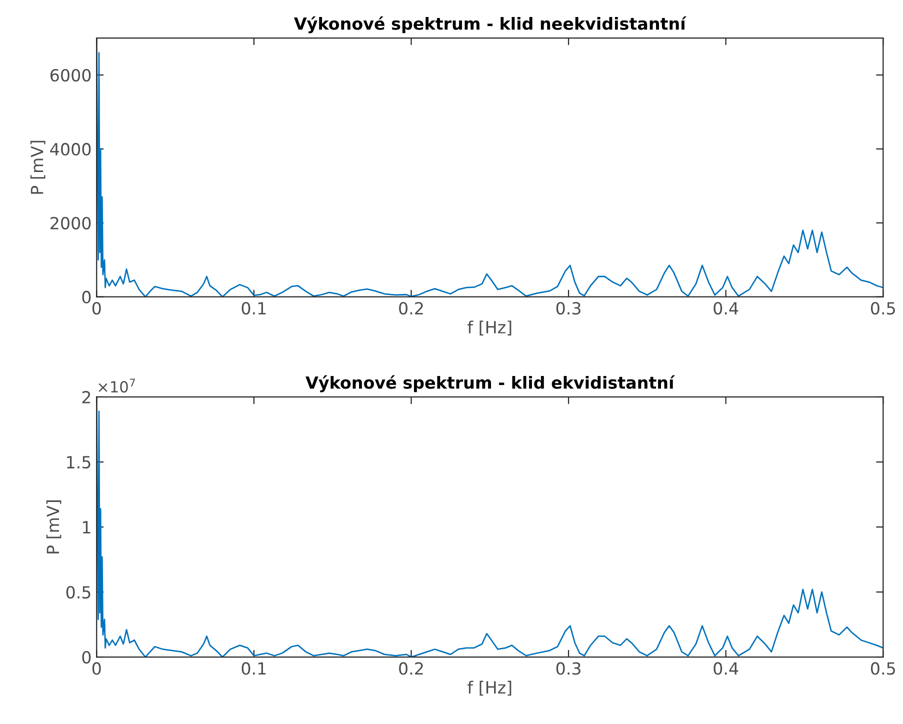 The height and width of the screenshot is (724, 903). I want to click on chart-title: Výkonové spektrum - klid neekvidistantní, so click(490, 25).